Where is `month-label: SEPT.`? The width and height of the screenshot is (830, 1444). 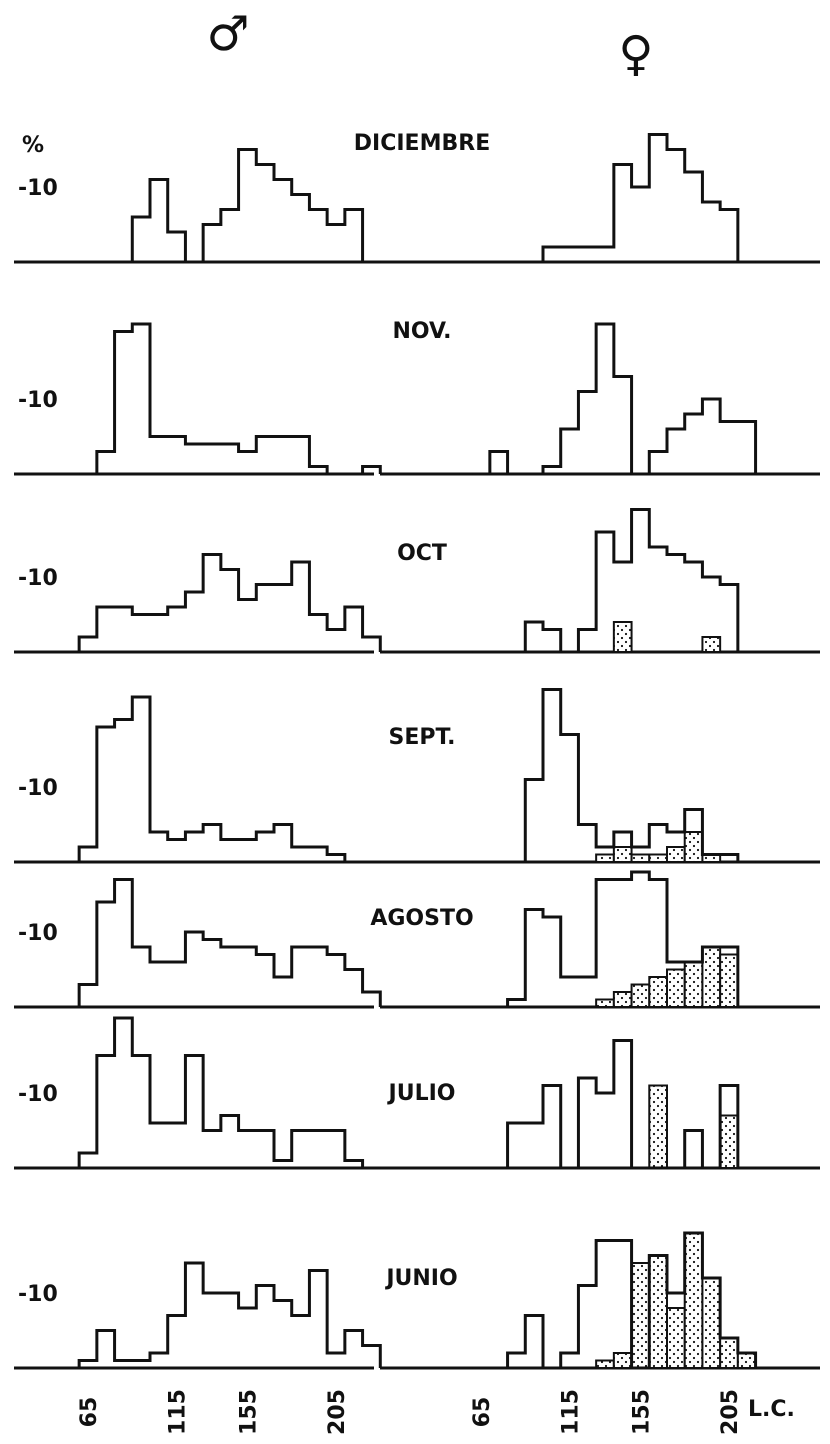
month-label: SEPT. is located at coordinates (421, 737).